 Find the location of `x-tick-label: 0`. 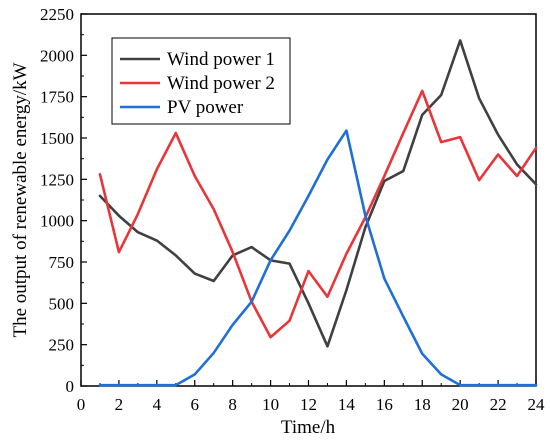

x-tick-label: 0 is located at coordinates (81, 404).